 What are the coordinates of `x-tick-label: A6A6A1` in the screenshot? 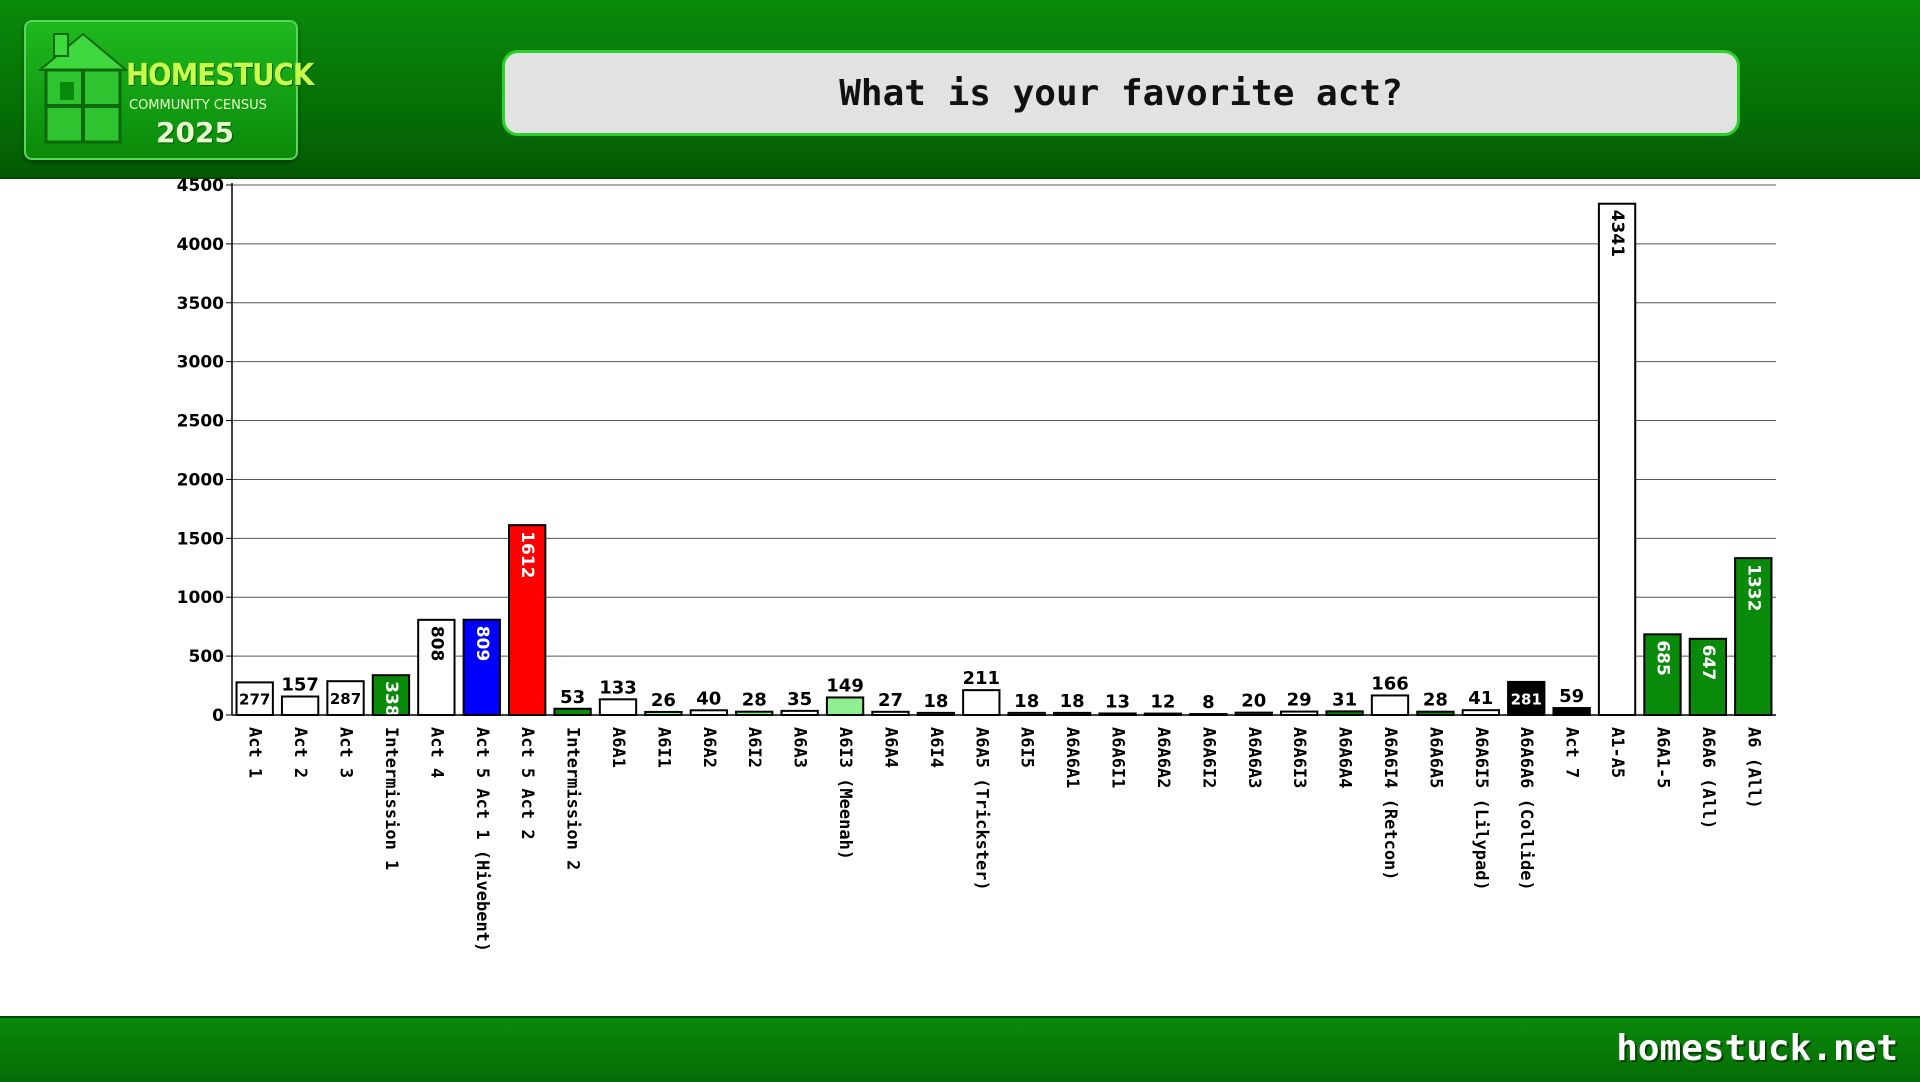 It's located at (1072, 757).